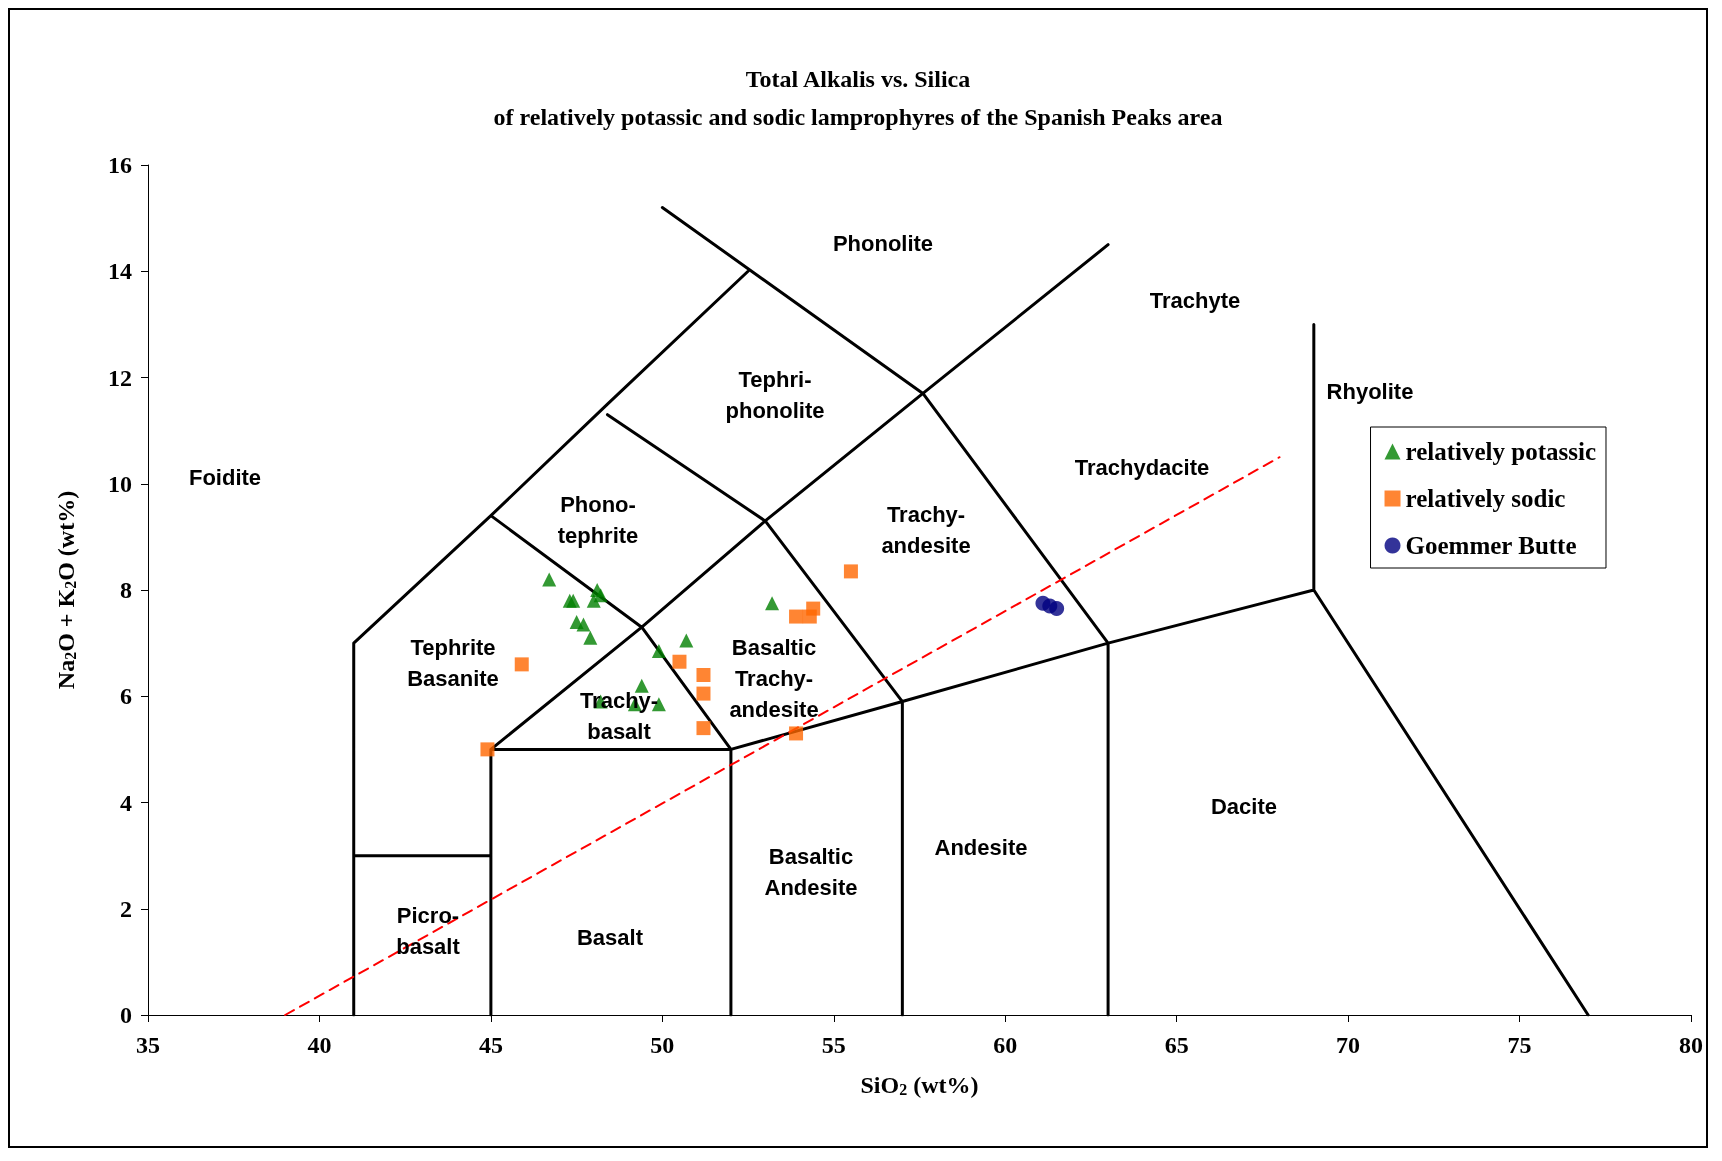  Describe the element at coordinates (774, 678) in the screenshot. I see `annotation: Basaltic Trachy- andesite` at that location.